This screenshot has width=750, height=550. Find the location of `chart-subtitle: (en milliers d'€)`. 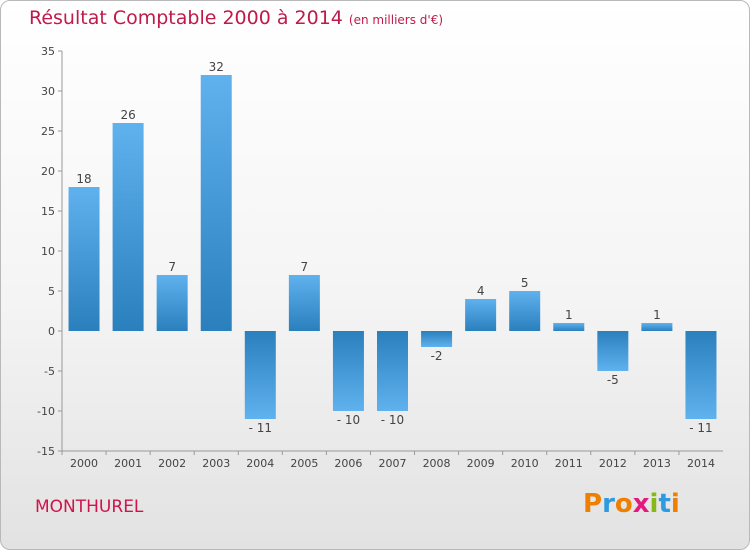

chart-subtitle: (en milliers d'€) is located at coordinates (396, 20).